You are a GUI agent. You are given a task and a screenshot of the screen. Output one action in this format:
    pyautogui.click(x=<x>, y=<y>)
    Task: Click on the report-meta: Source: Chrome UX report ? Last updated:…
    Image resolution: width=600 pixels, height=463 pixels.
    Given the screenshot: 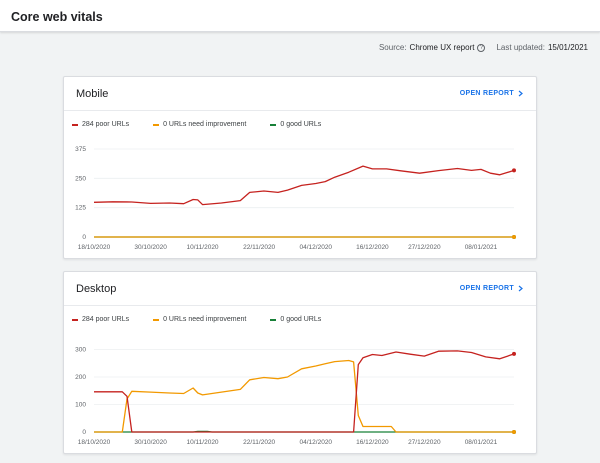 What is the action you would take?
    pyautogui.click(x=483, y=47)
    